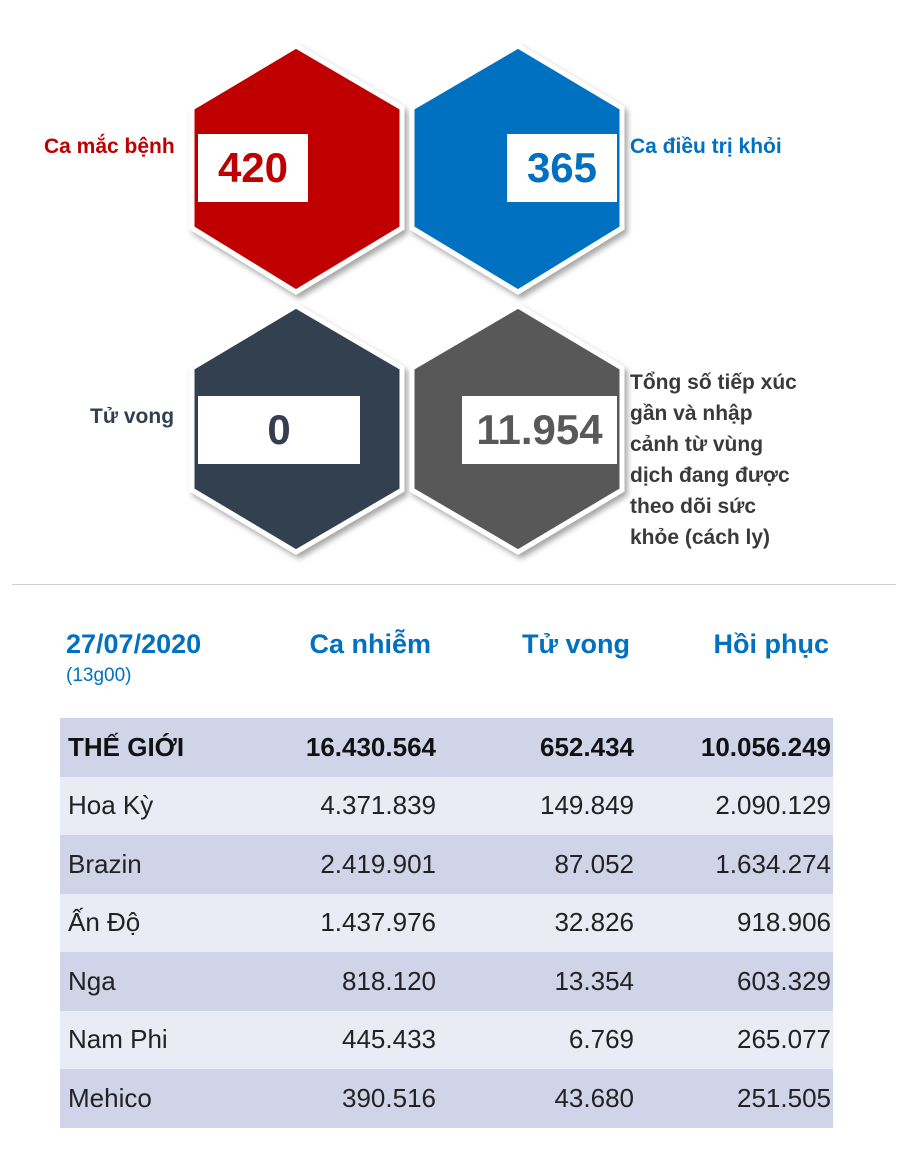 The width and height of the screenshot is (904, 1172). Describe the element at coordinates (784, 922) in the screenshot. I see `recovered-cell: 918.906` at that location.